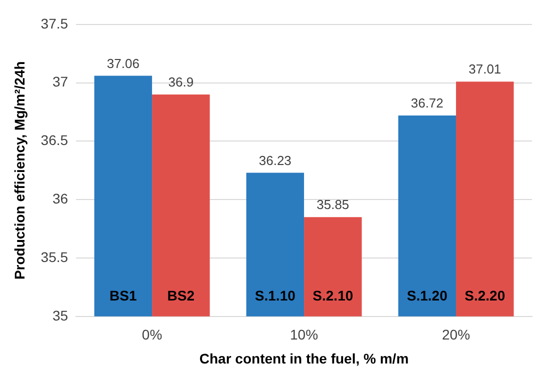 The height and width of the screenshot is (380, 550). I want to click on y-tick-label: 37.5, so click(54, 23).